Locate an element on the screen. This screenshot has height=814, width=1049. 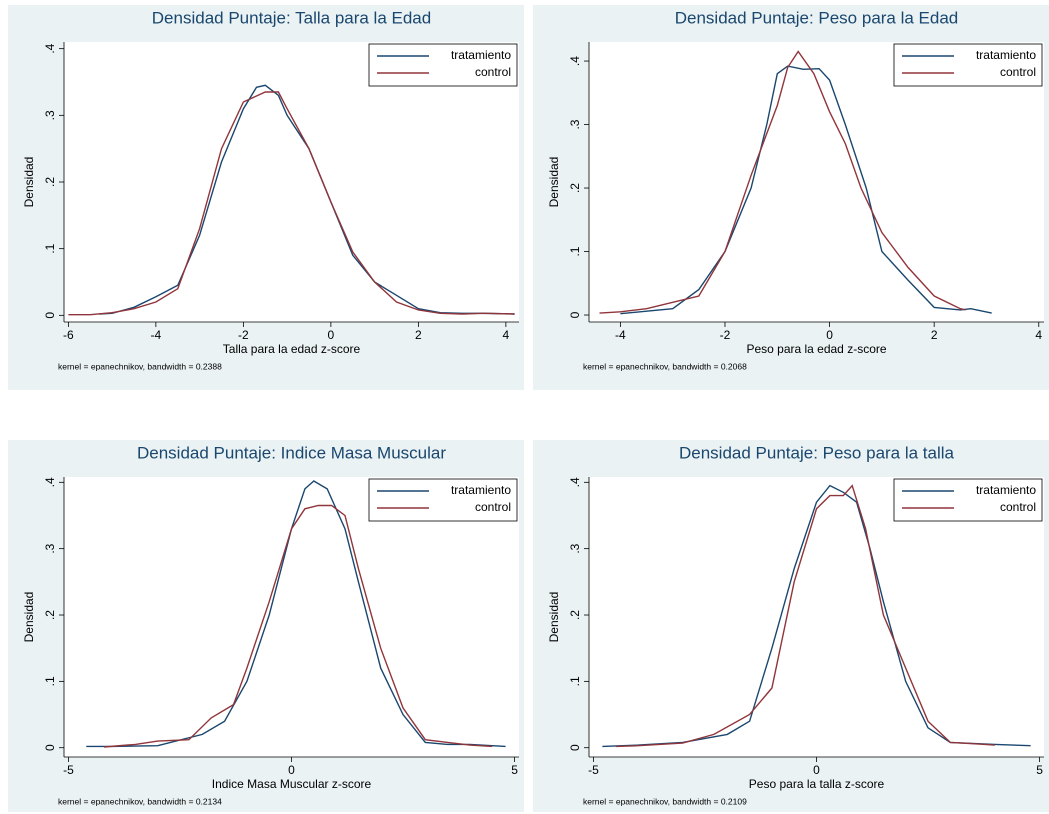
x-tick-label: -6 is located at coordinates (68, 335).